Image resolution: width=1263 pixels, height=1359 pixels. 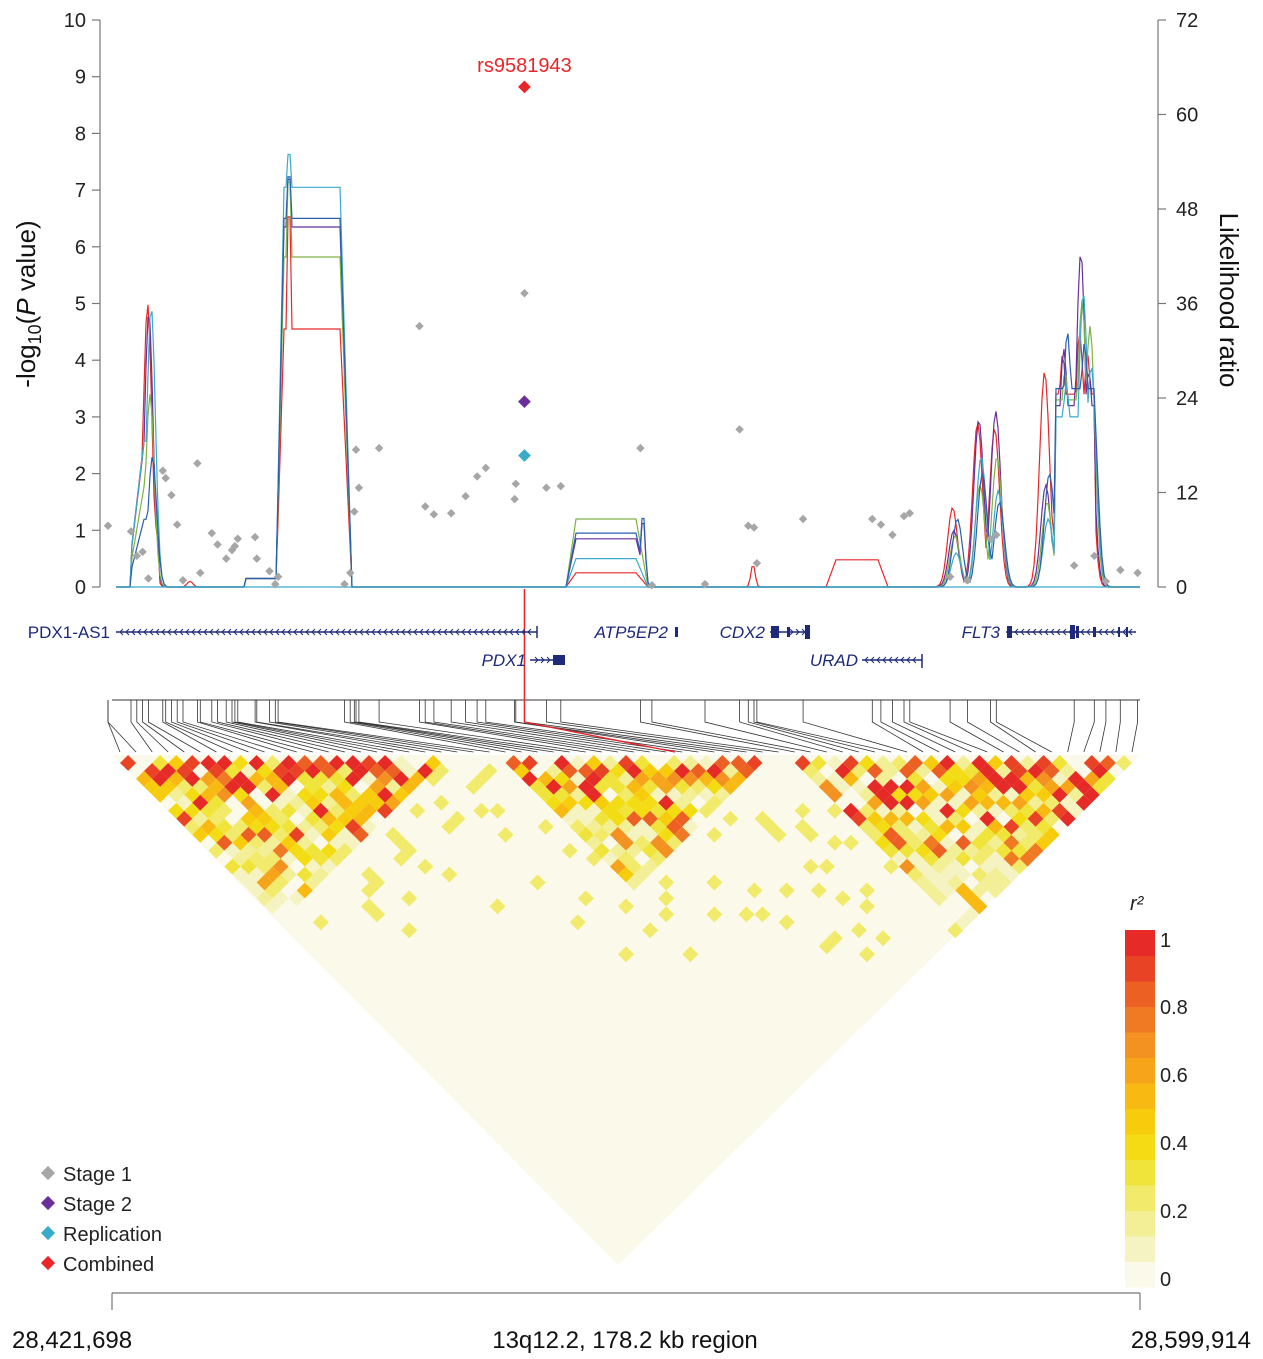 What do you see at coordinates (1137, 904) in the screenshot?
I see `r2-legend-title: r²` at bounding box center [1137, 904].